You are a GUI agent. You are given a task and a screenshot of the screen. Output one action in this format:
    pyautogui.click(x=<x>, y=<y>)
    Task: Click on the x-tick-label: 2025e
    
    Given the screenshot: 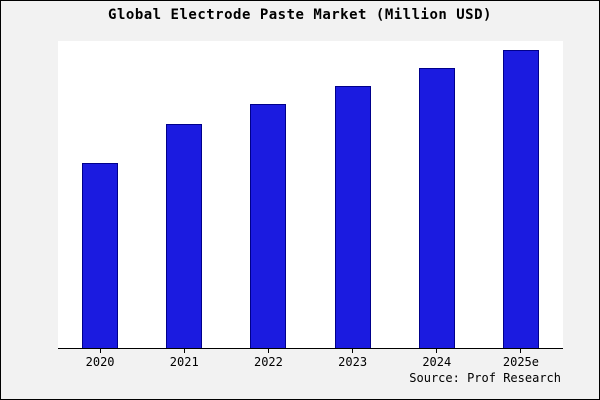 What is the action you would take?
    pyautogui.click(x=520, y=362)
    